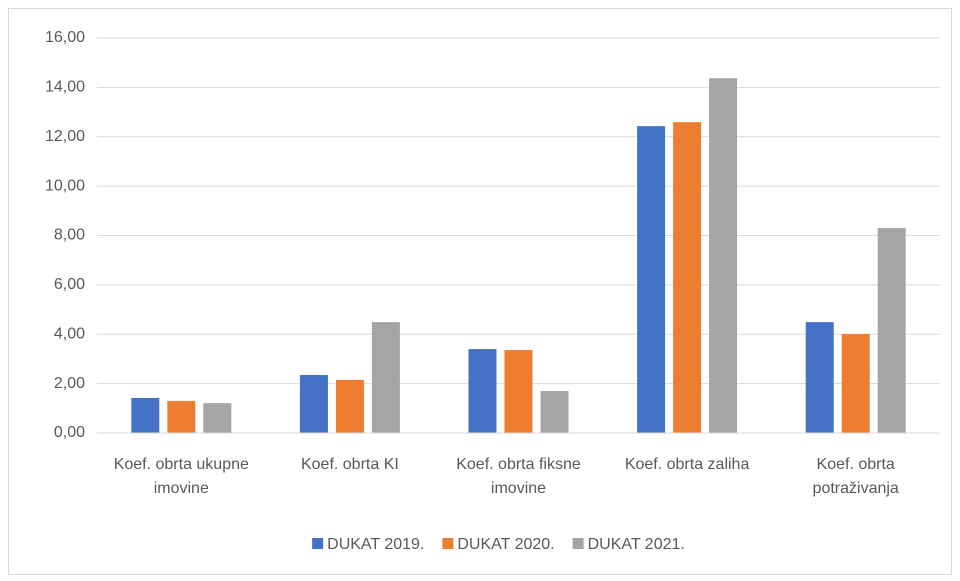  What do you see at coordinates (687, 464) in the screenshot?
I see `x-tick-label: Koef. obrta zaliha` at bounding box center [687, 464].